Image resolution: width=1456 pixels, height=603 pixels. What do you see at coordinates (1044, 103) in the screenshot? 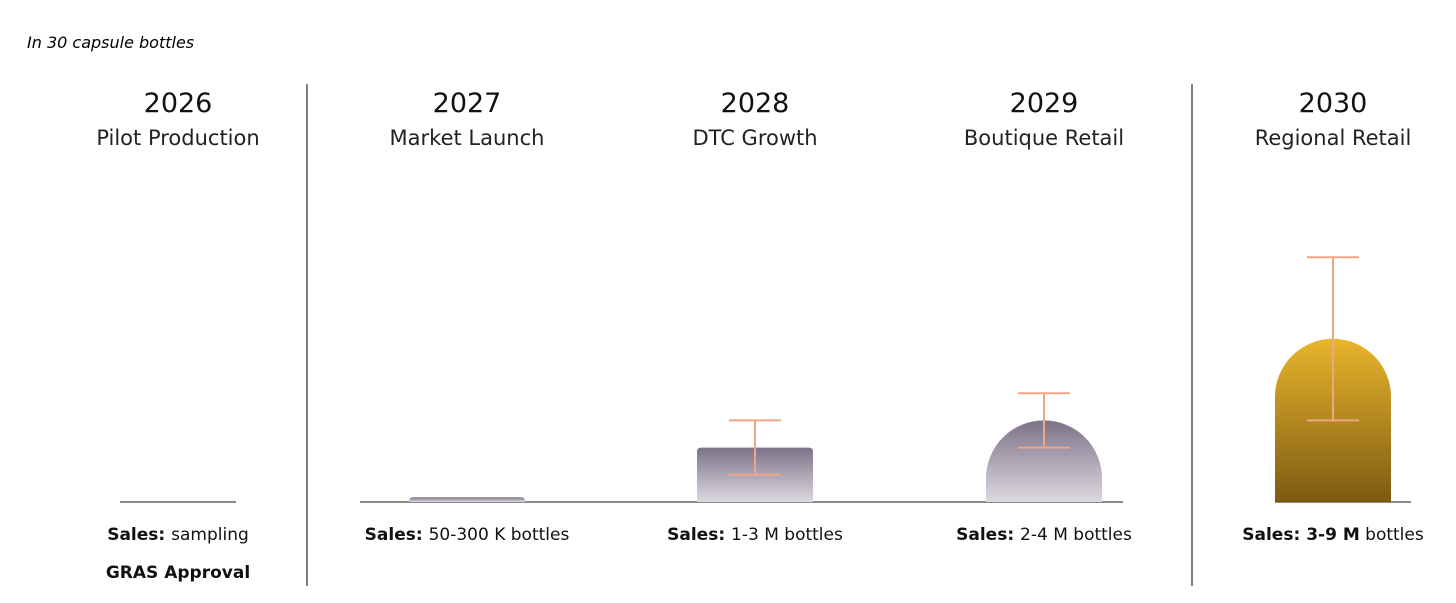
I see `year-label-2029: 2029` at bounding box center [1044, 103].